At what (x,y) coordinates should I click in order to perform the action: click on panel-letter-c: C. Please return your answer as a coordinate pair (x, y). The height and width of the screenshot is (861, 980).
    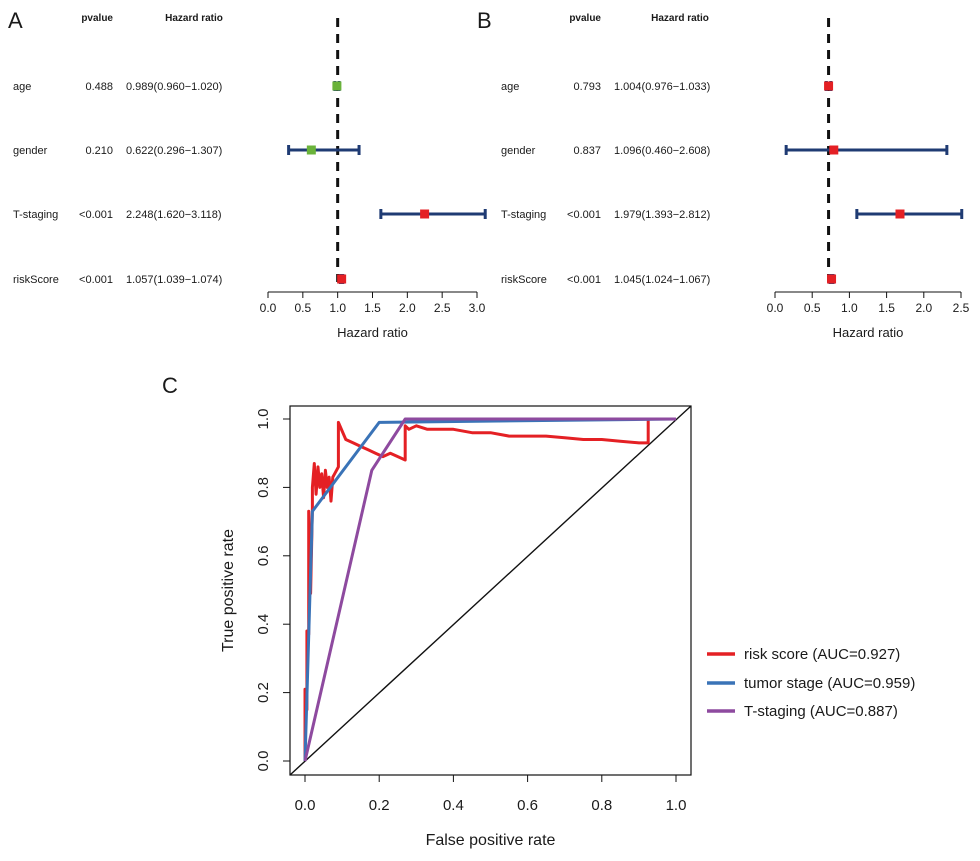
    Looking at the image, I should click on (170, 385).